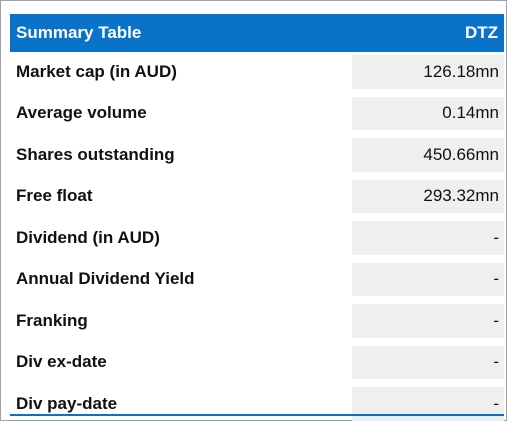 Image resolution: width=507 pixels, height=425 pixels. I want to click on row-value: 293.32mn, so click(428, 196).